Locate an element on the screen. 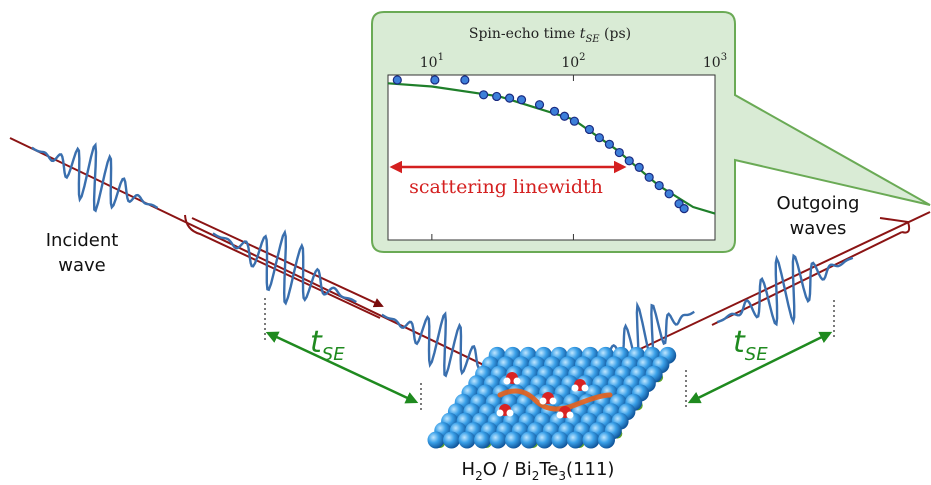 The image size is (931, 485). inset-axes is located at coordinates (551, 157).